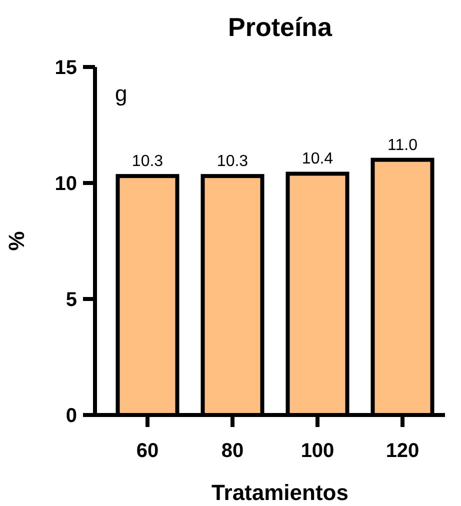 Image resolution: width=461 pixels, height=506 pixels. Describe the element at coordinates (318, 159) in the screenshot. I see `data-label: 10.4` at that location.